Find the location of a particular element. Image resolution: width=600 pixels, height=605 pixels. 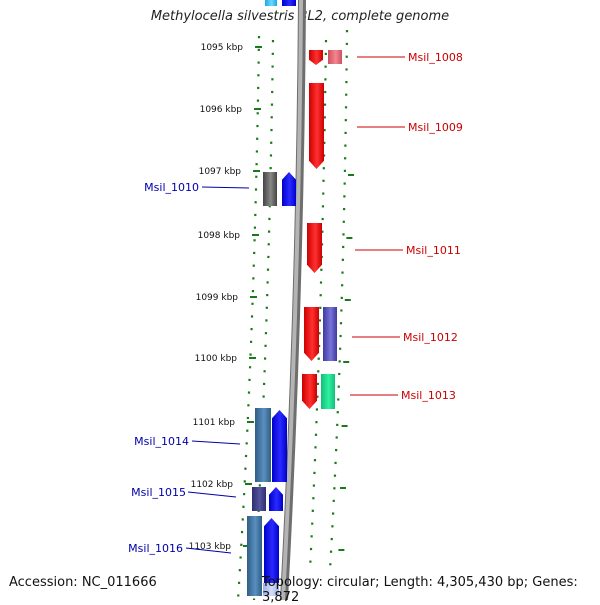

gene-feature-msil-1015-annotation is located at coordinates (259, 499).